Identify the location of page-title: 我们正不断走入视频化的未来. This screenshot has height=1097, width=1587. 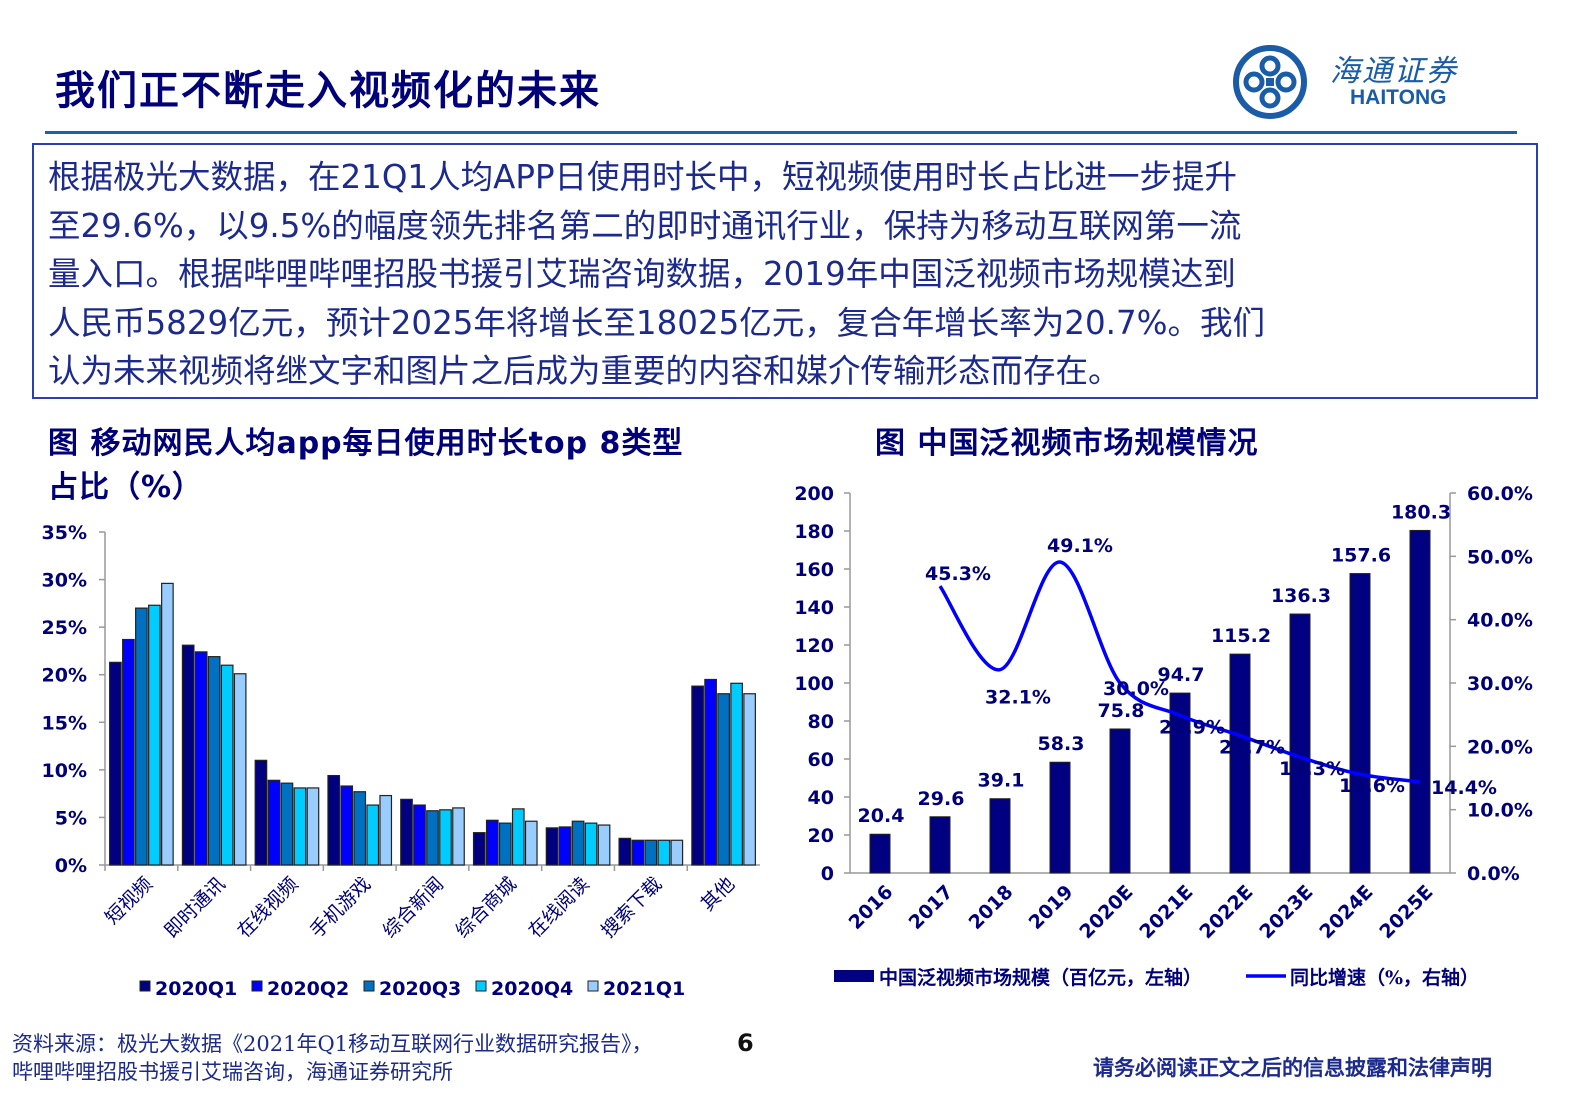
(328, 90).